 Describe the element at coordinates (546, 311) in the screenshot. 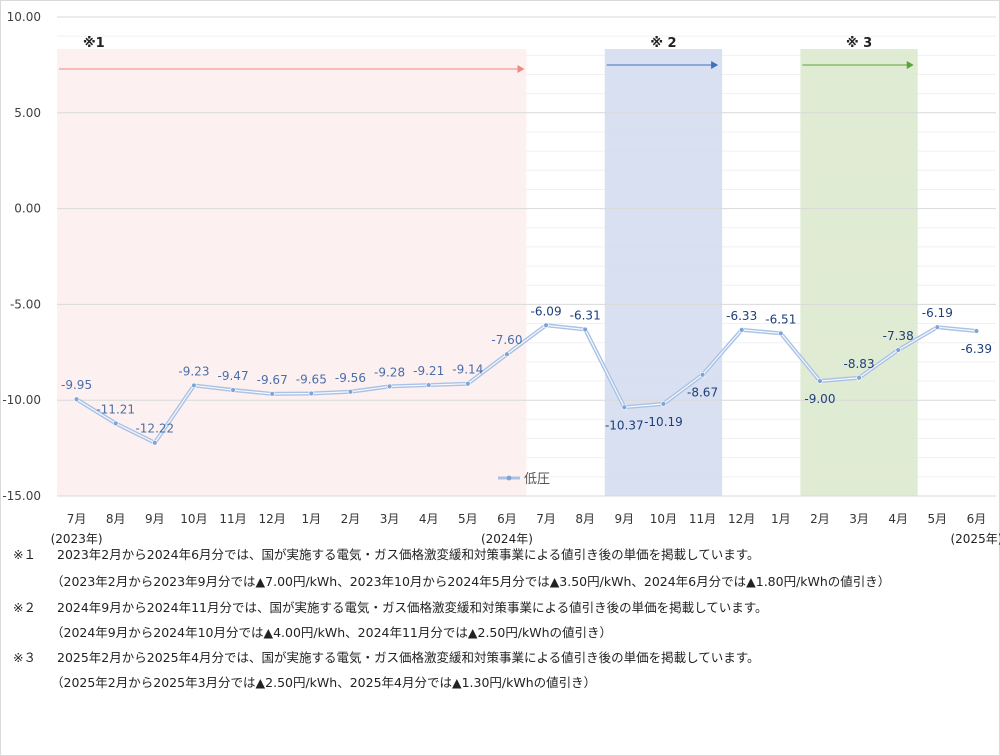

I see `data-label: -6.09` at that location.